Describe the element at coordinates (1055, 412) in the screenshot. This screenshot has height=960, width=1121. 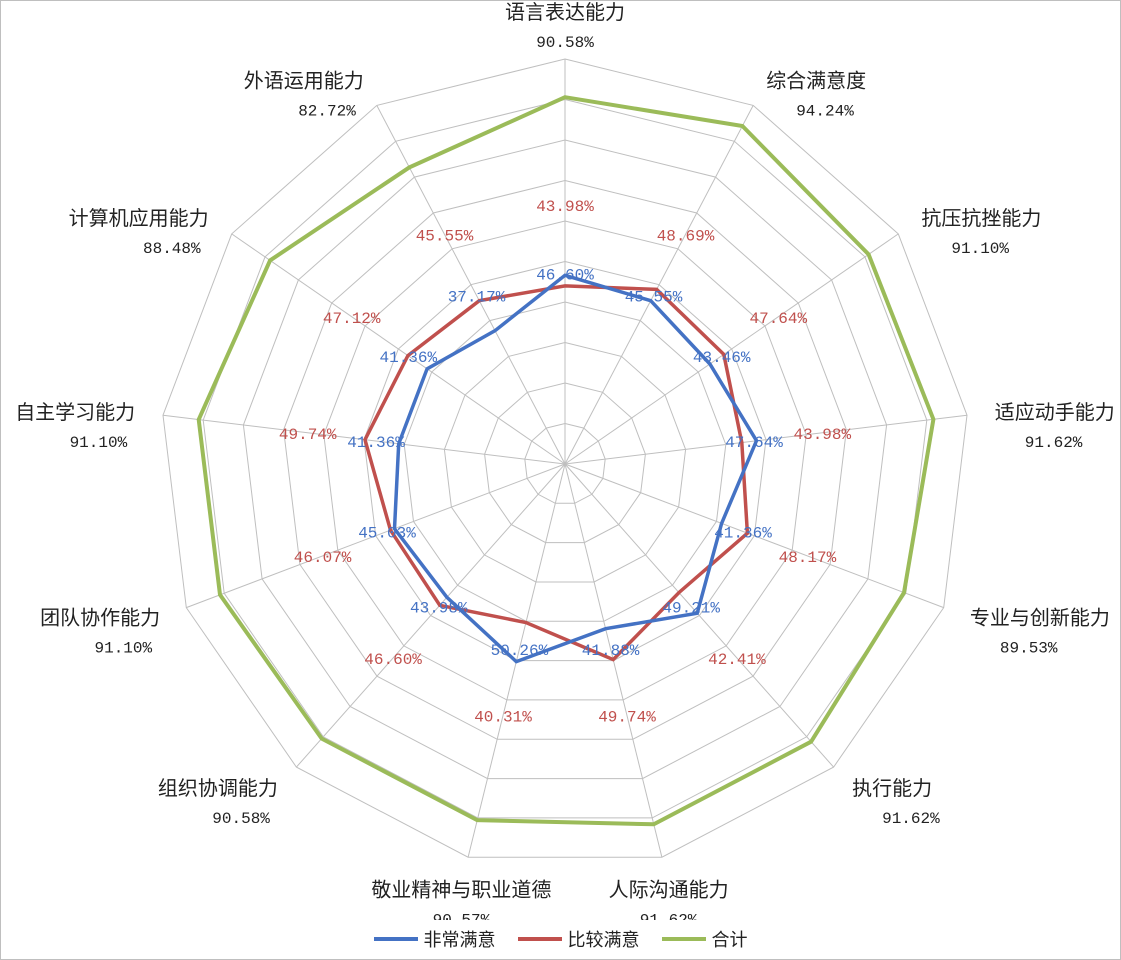
I see `category-label: 适应动手能力` at that location.